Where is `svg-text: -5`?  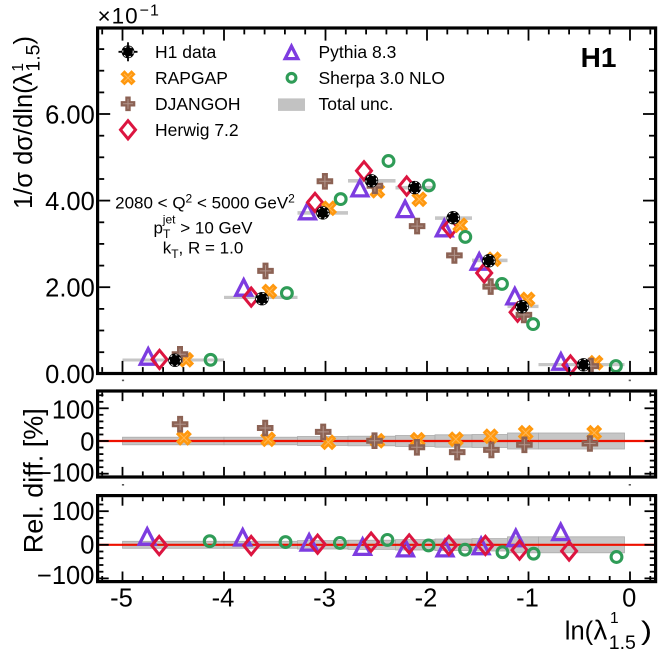
svg-text: -5 is located at coordinates (121, 599).